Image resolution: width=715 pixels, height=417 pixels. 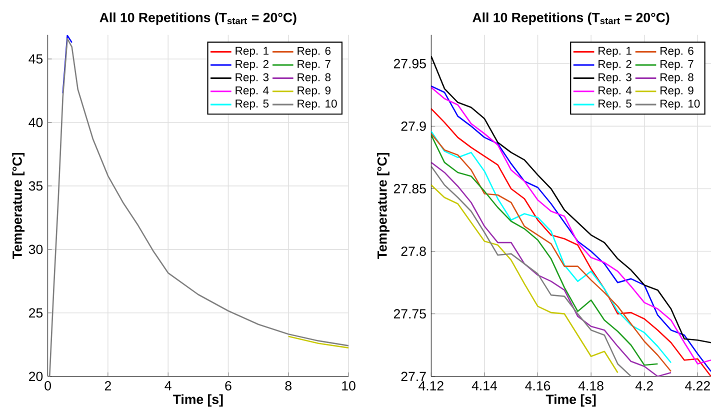 I want to click on y-tick-label: 25, so click(x=36, y=313).